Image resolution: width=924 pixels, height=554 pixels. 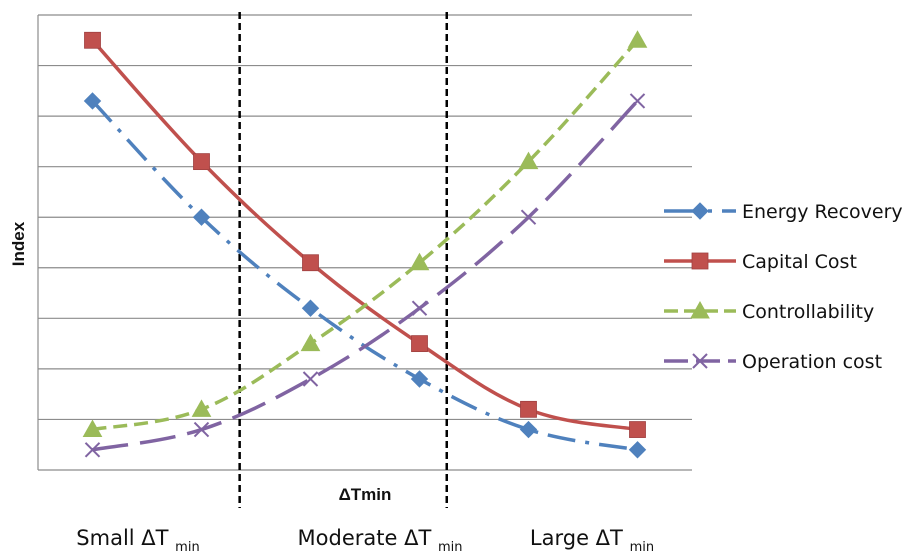 I want to click on legend-item: Energy Recovery, so click(x=783, y=212).